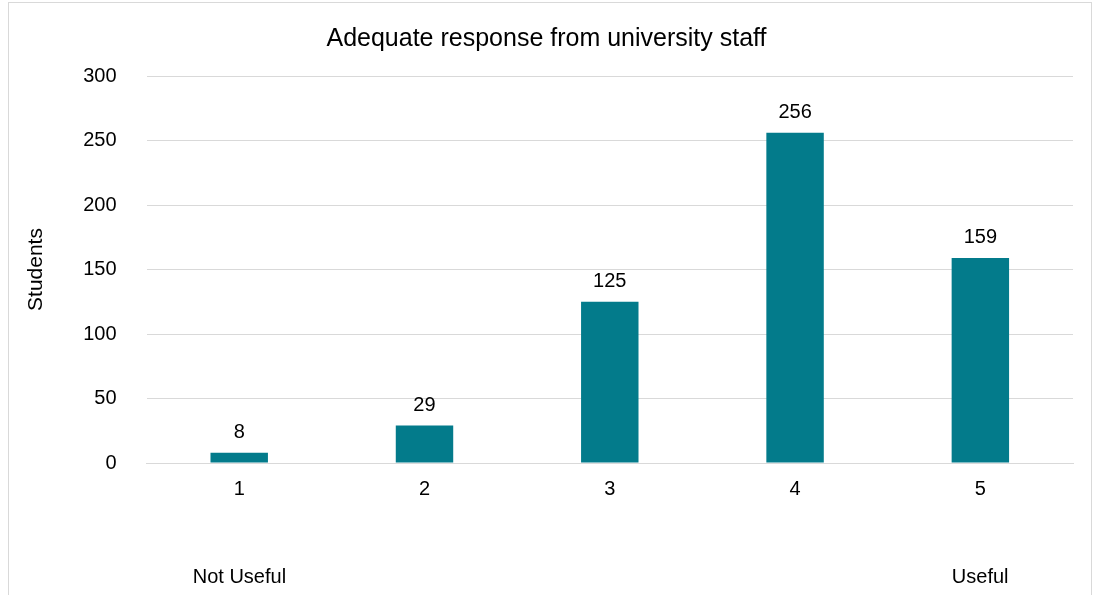 The width and height of the screenshot is (1095, 595). Describe the element at coordinates (795, 111) in the screenshot. I see `data-label: 256` at that location.